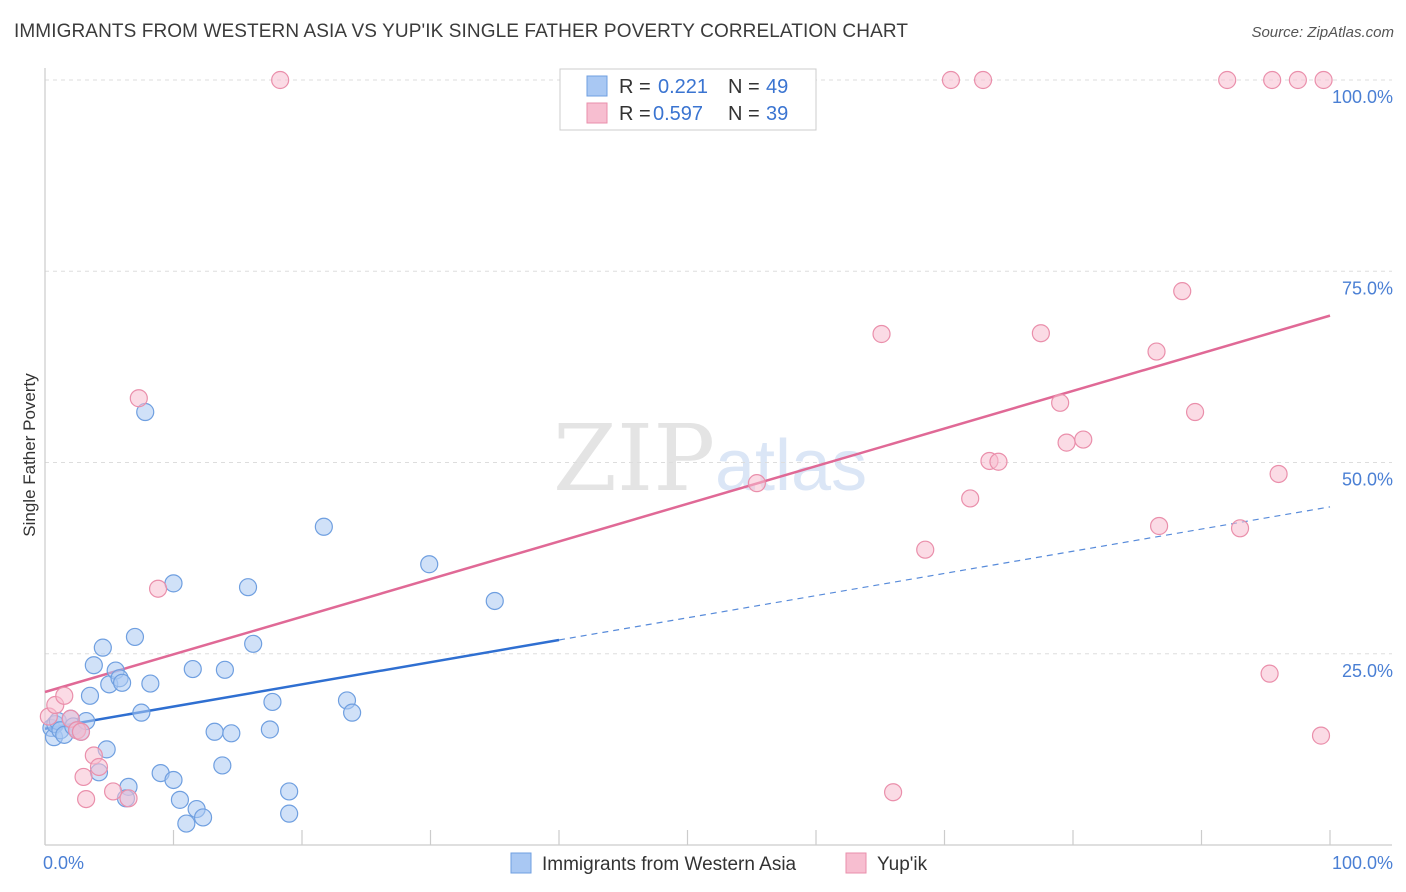 The width and height of the screenshot is (1406, 892). Describe the element at coordinates (1367, 671) in the screenshot. I see `y-tick-label: 25.0%` at that location.